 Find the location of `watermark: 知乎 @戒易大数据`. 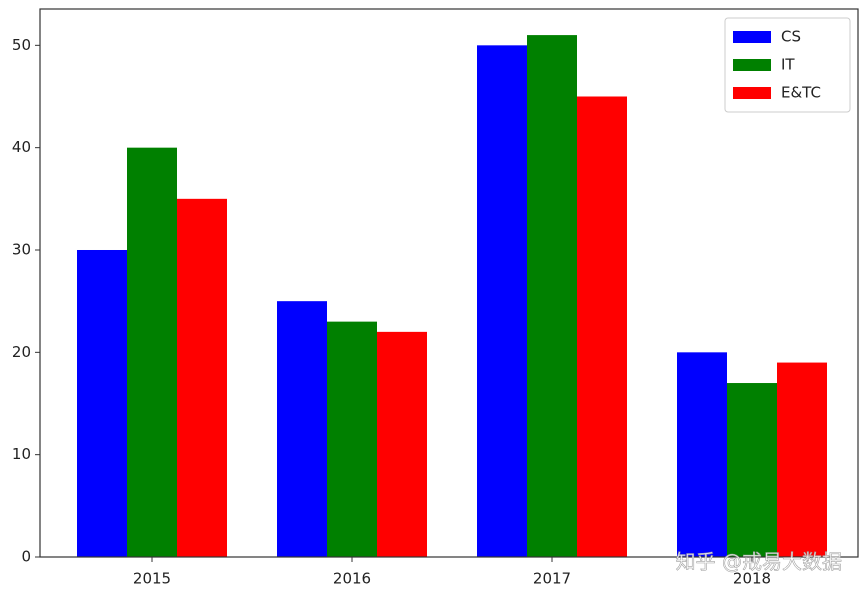

watermark: 知乎 @戒易大数据 is located at coordinates (759, 562).